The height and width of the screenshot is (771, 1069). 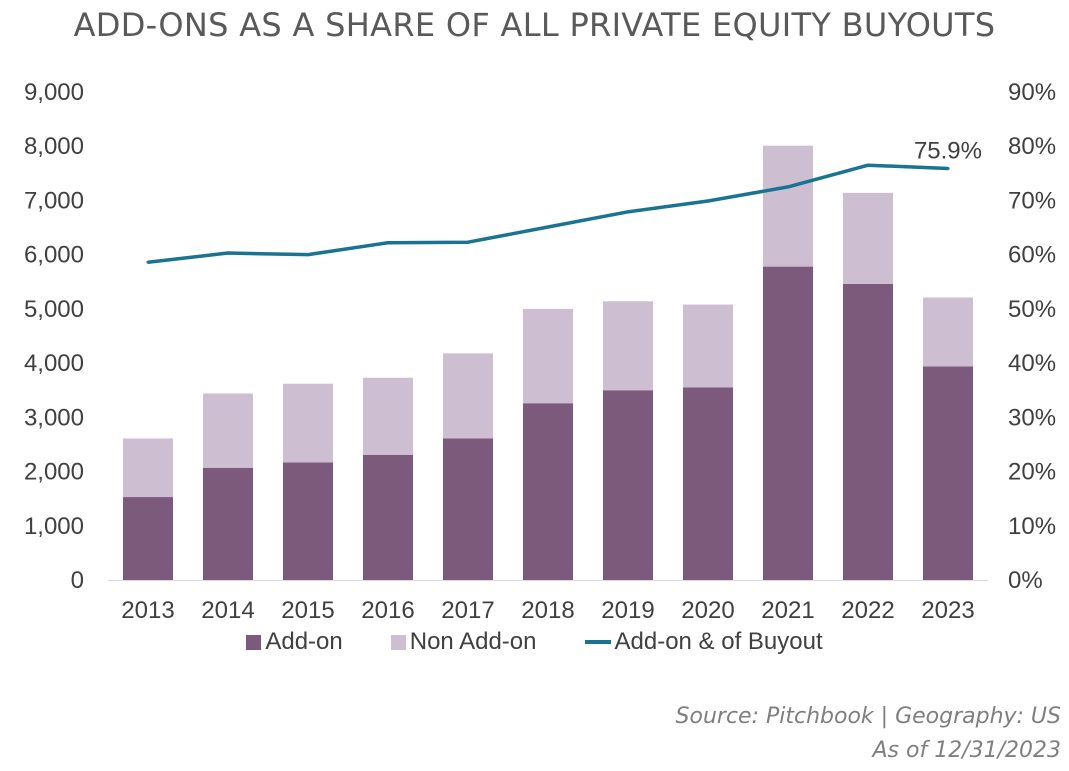 I want to click on legend-item-nonaddon: Non Add-on, so click(x=463, y=642).